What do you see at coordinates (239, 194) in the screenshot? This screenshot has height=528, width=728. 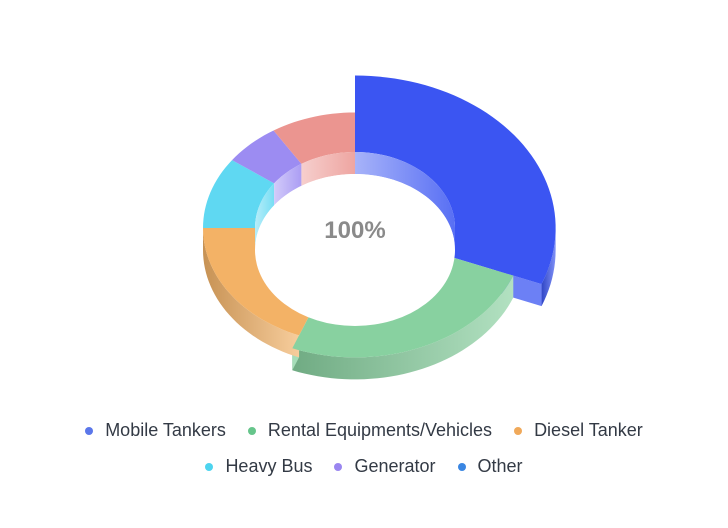 I see `slice-heavy-bus` at bounding box center [239, 194].